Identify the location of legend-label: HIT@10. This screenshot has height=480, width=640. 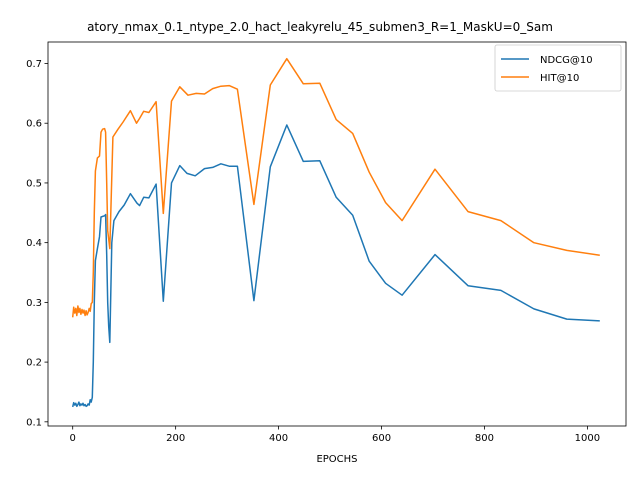
(559, 78).